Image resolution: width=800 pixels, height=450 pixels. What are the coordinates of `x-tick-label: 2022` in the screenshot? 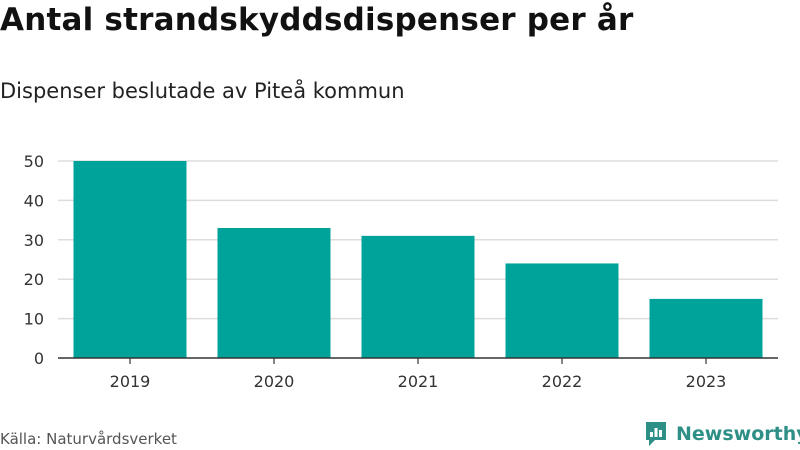 It's located at (562, 381).